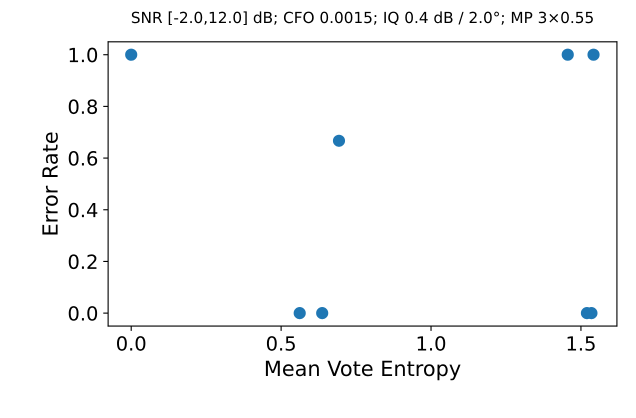 The width and height of the screenshot is (636, 418). Describe the element at coordinates (363, 370) in the screenshot. I see `x-axis-title: Mean Vote Entropy` at that location.